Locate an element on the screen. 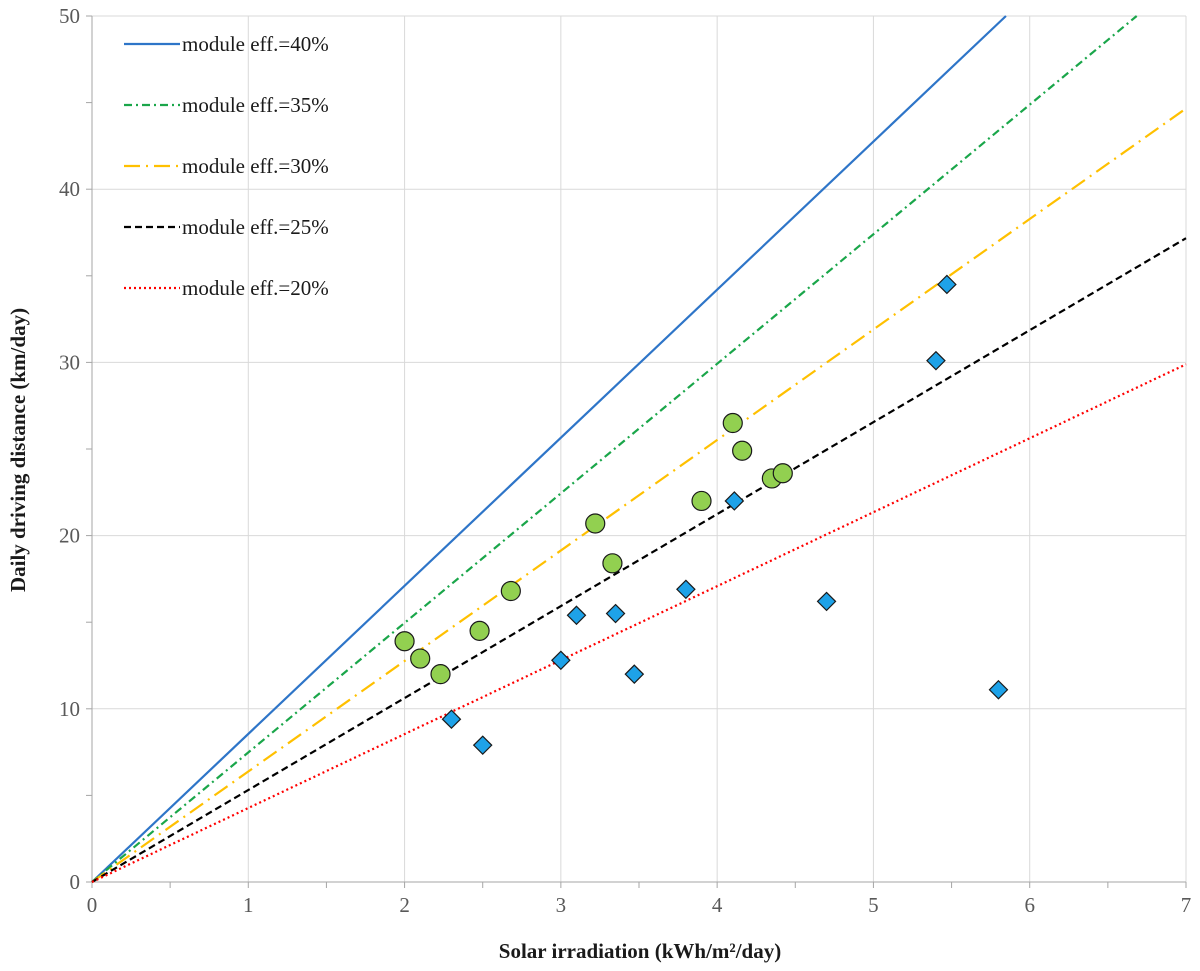 This screenshot has height=971, width=1200. x-tick-label: 5 is located at coordinates (873, 905).